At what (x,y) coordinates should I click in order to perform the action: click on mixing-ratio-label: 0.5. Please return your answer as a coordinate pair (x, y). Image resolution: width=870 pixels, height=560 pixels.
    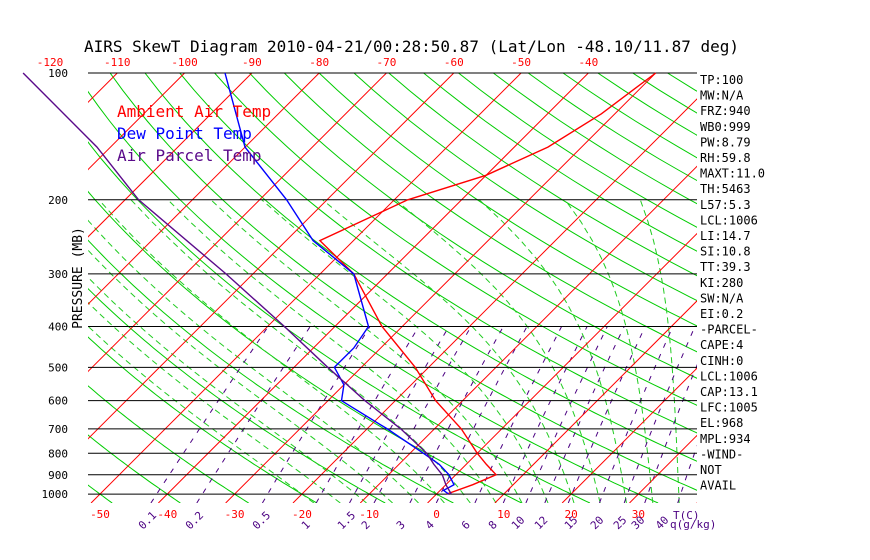
    Looking at the image, I should click on (261, 520).